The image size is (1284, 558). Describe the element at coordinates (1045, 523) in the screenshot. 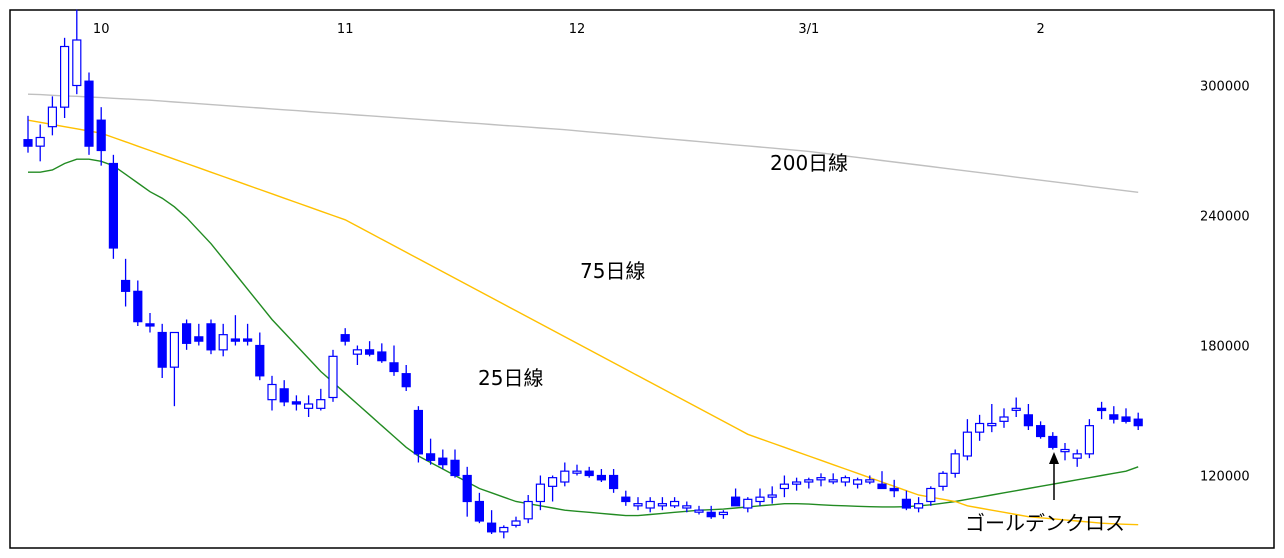

I see `golden-cross-label: ゴールデンクロス` at that location.